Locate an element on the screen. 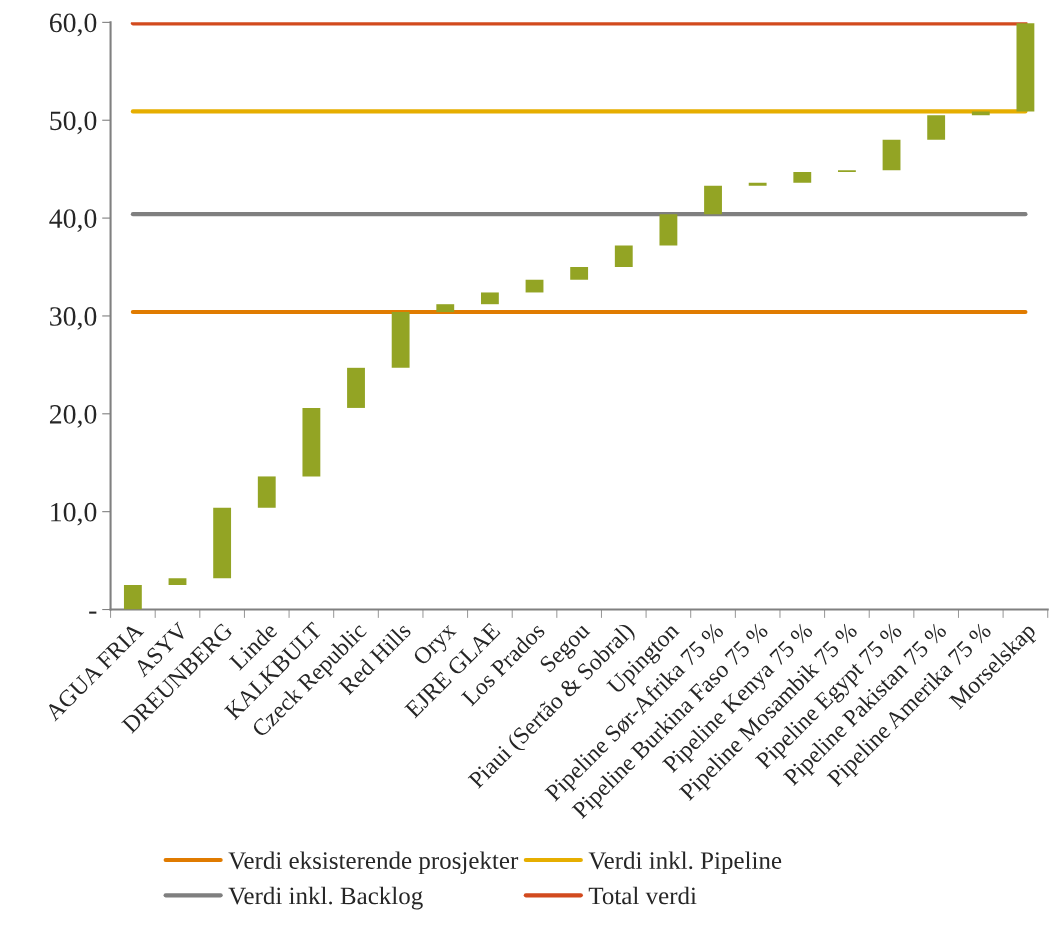  y-tick-label: 40,0 is located at coordinates (73, 220).